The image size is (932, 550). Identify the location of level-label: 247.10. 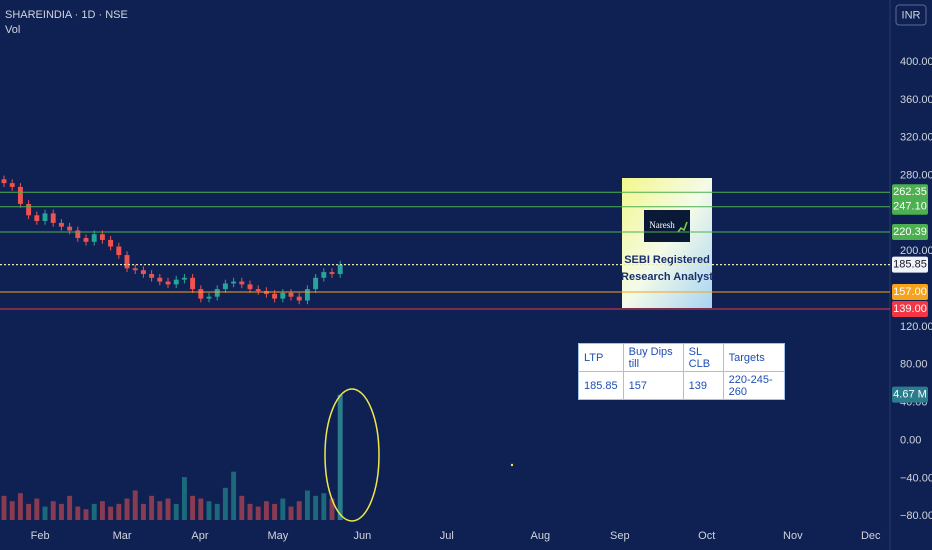
(910, 207).